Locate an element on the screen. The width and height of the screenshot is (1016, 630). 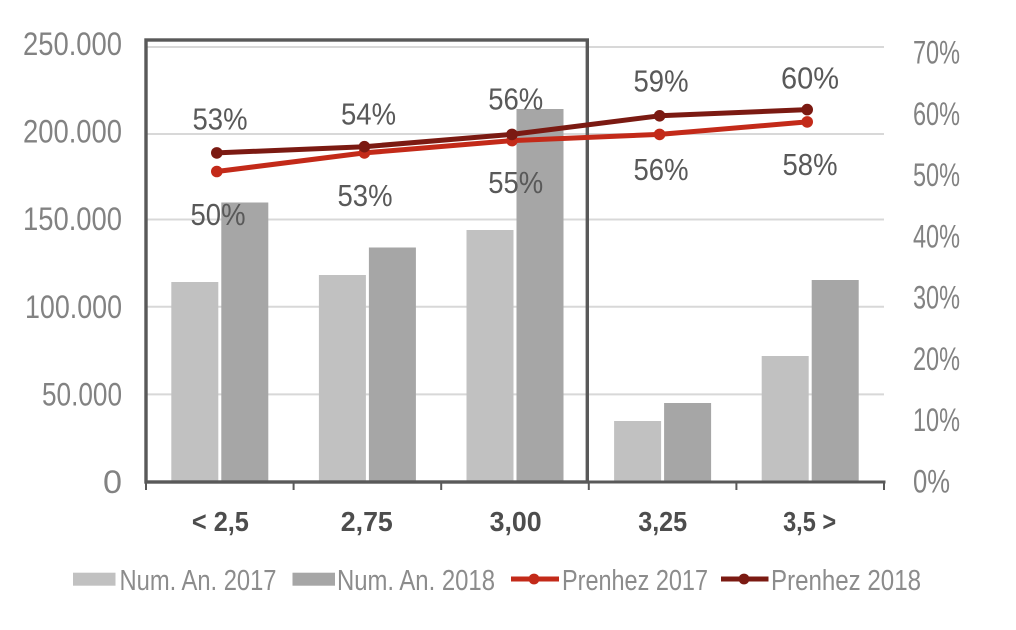
svg-text: 20% is located at coordinates (936, 359).